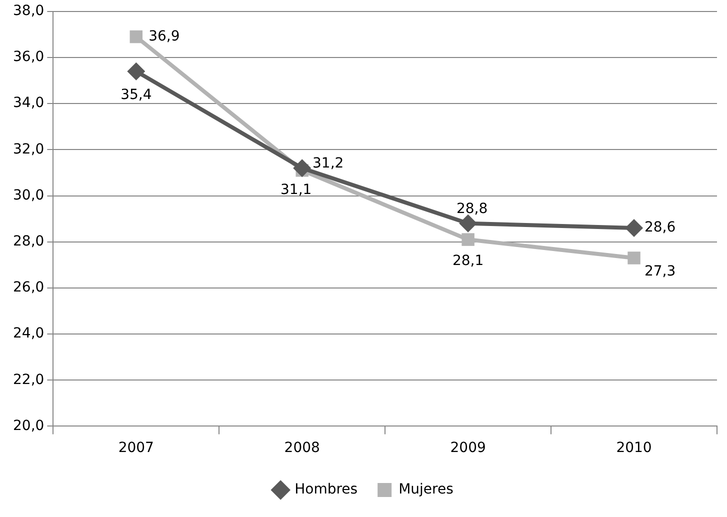  What do you see at coordinates (468, 448) in the screenshot?
I see `x-tick-label: 2009` at bounding box center [468, 448].